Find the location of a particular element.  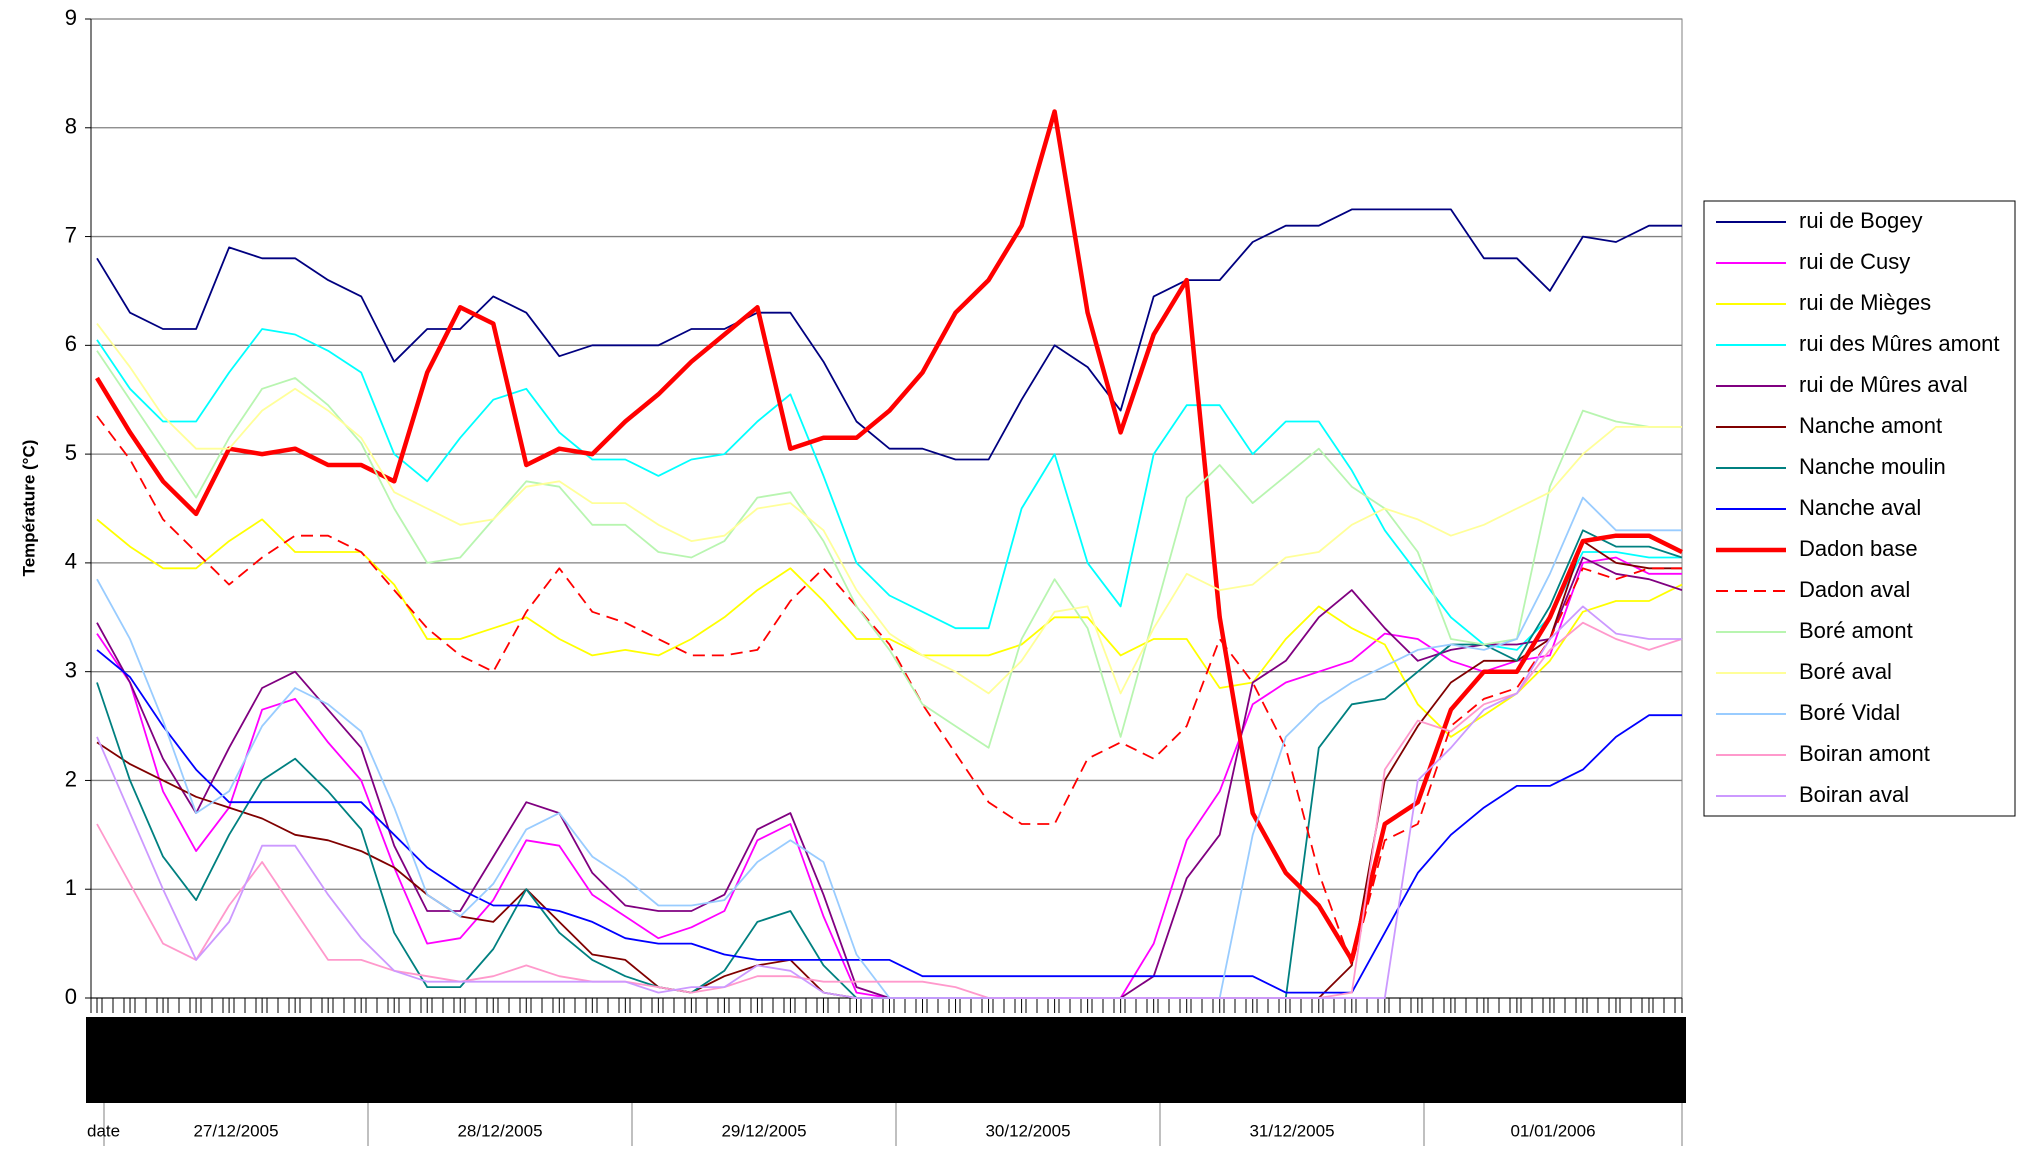

y-tick-label: 8 is located at coordinates (71, 126).